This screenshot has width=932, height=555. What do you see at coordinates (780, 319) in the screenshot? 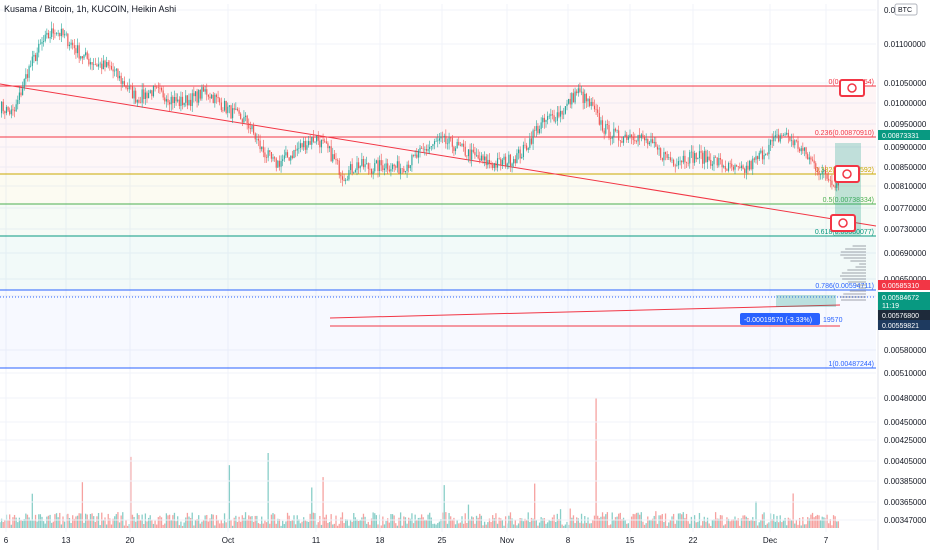
I see `measure-badge` at bounding box center [780, 319].